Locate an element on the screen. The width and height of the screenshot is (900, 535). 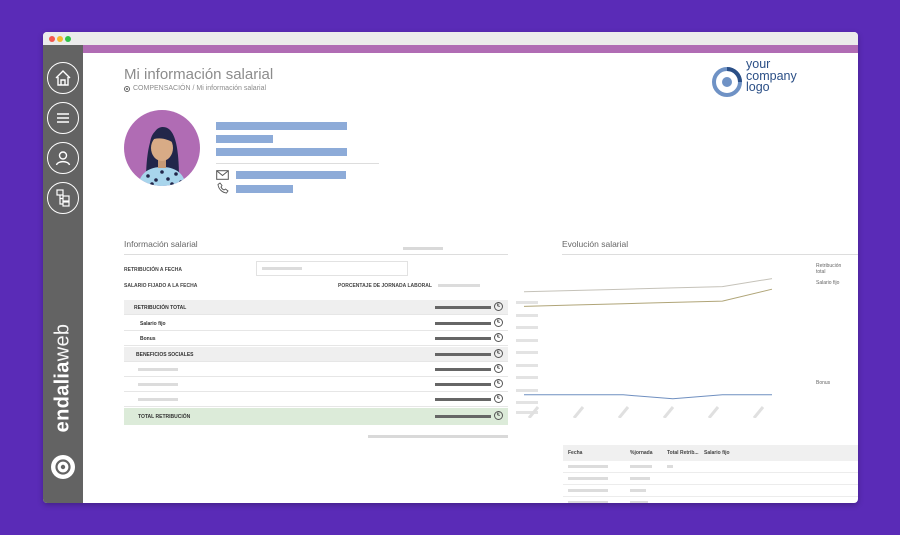
salary-total-label: TOTAL RETRIBUCIÓN is located at coordinates (164, 417).